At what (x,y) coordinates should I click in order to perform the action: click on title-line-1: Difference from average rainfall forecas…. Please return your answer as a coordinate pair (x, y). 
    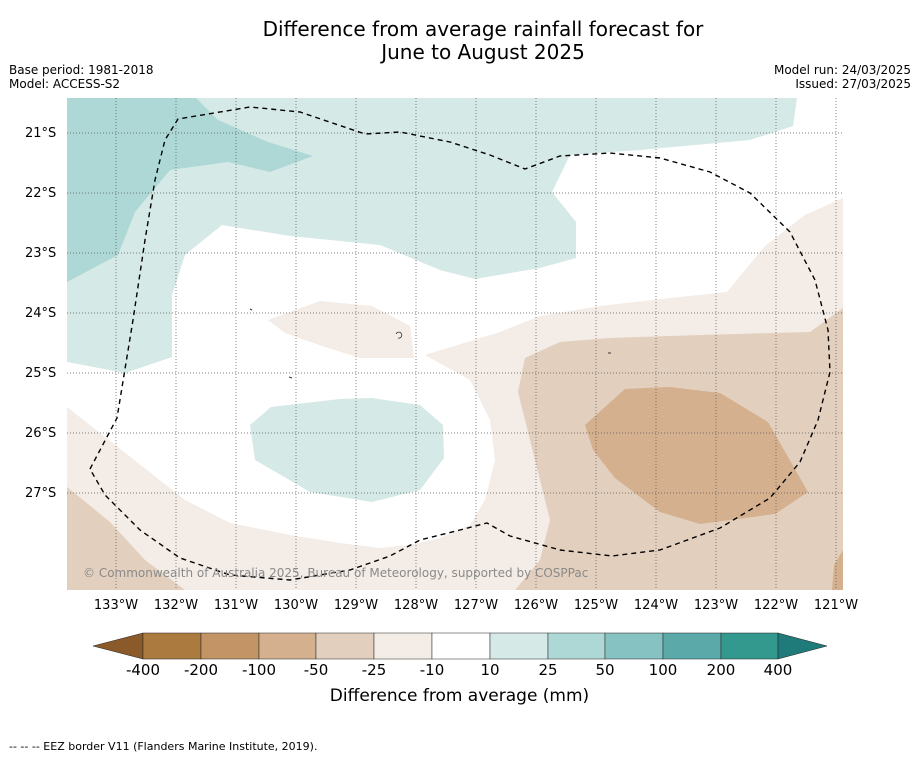
    Looking at the image, I should click on (483, 29).